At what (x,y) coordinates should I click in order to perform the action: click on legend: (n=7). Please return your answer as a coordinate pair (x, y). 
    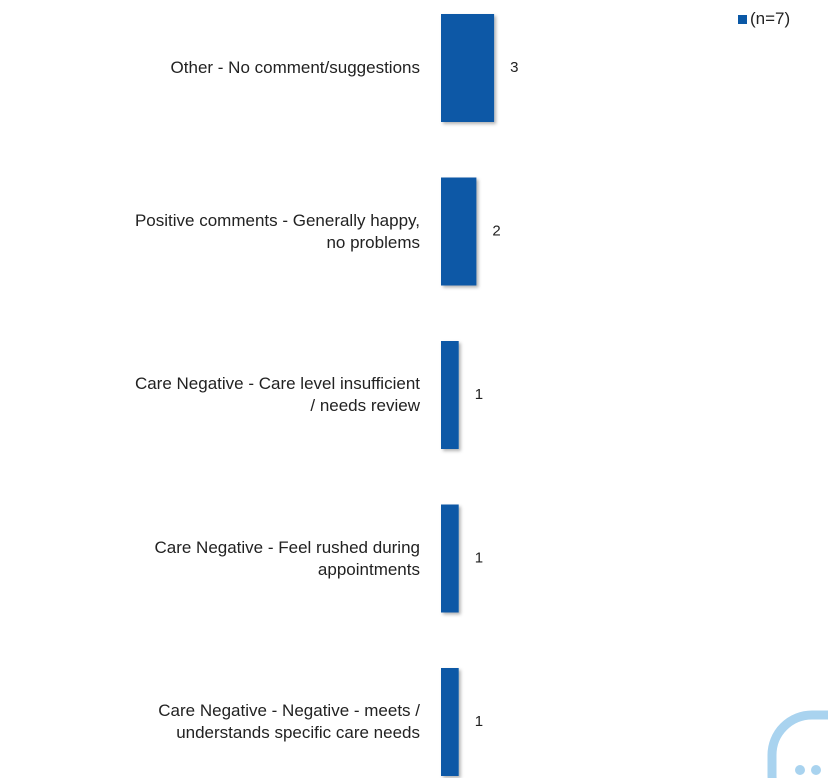
    Looking at the image, I should click on (764, 19).